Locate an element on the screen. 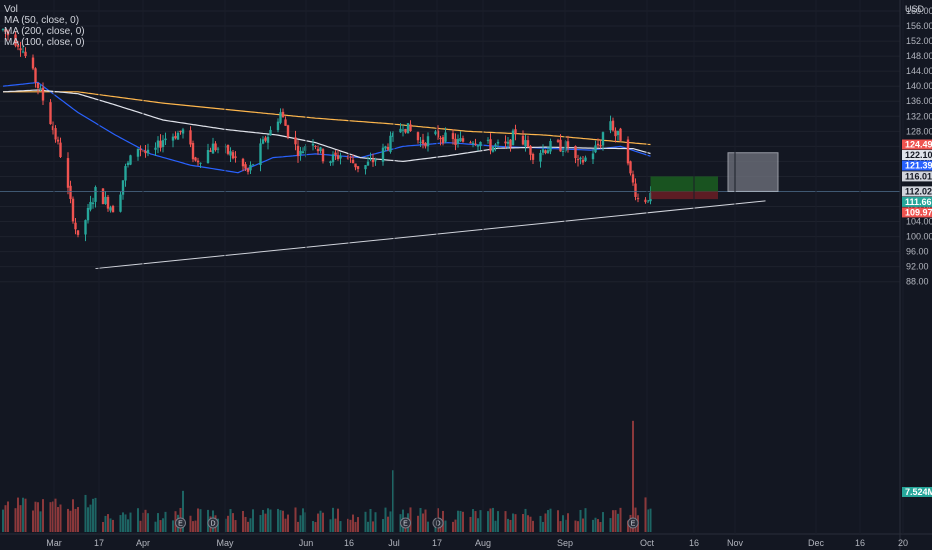 This screenshot has height=550, width=932. x-tick-label: Sep is located at coordinates (565, 543).